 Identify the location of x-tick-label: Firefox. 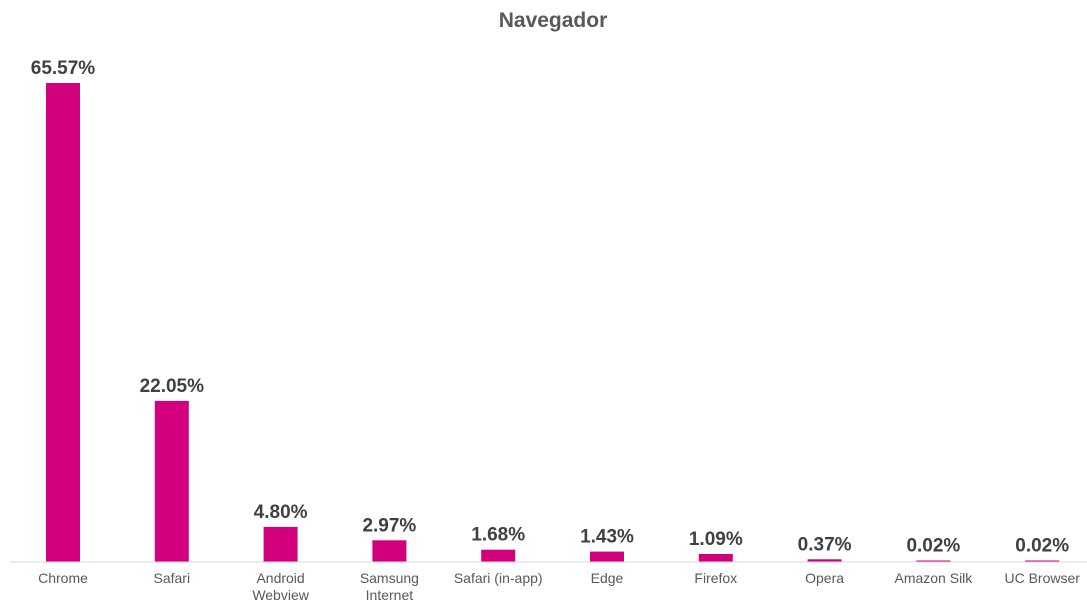
(715, 578).